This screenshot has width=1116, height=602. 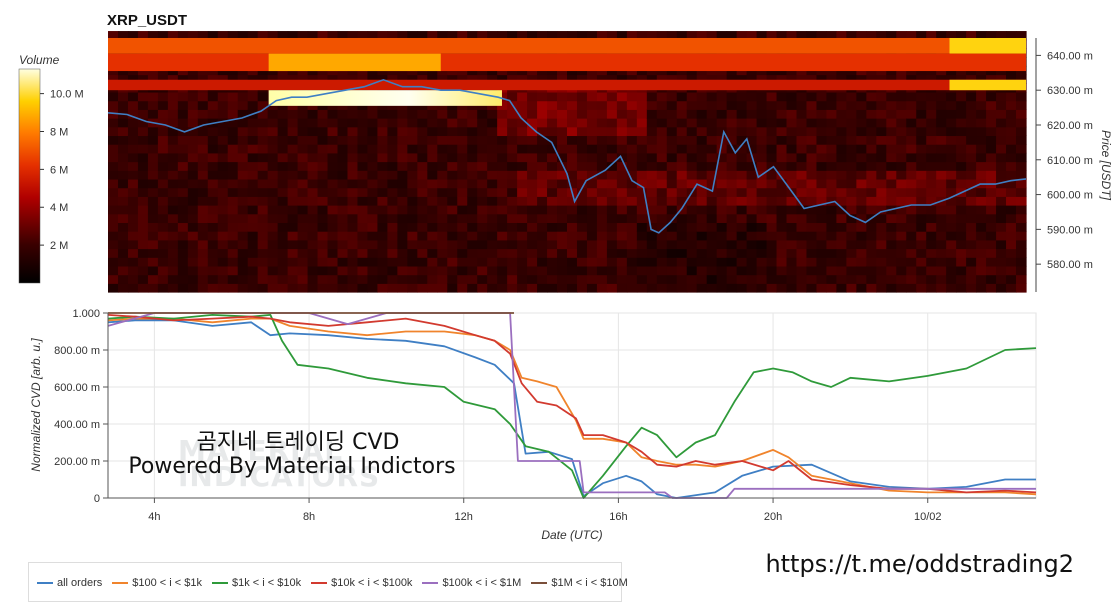 I want to click on legend-item: $10k < i < $100k, so click(x=361, y=583).